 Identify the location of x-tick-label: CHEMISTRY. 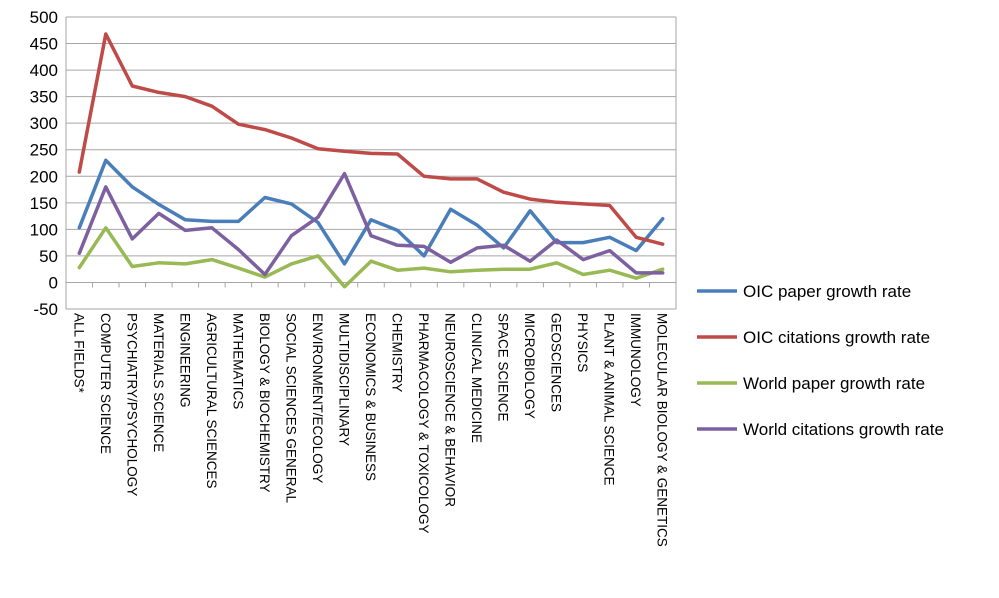
(397, 352).